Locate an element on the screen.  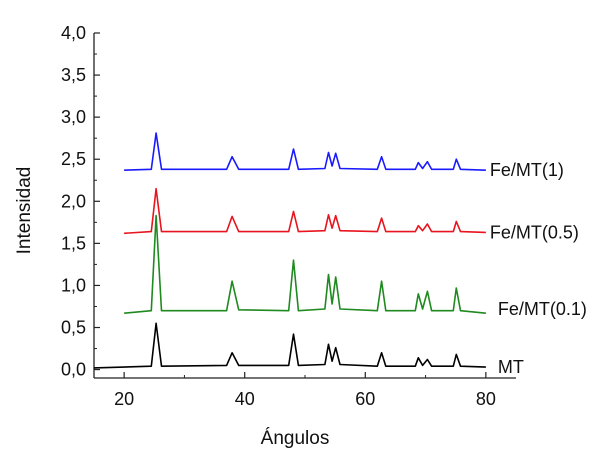
x-axis-title: Ángulos is located at coordinates (295, 438).